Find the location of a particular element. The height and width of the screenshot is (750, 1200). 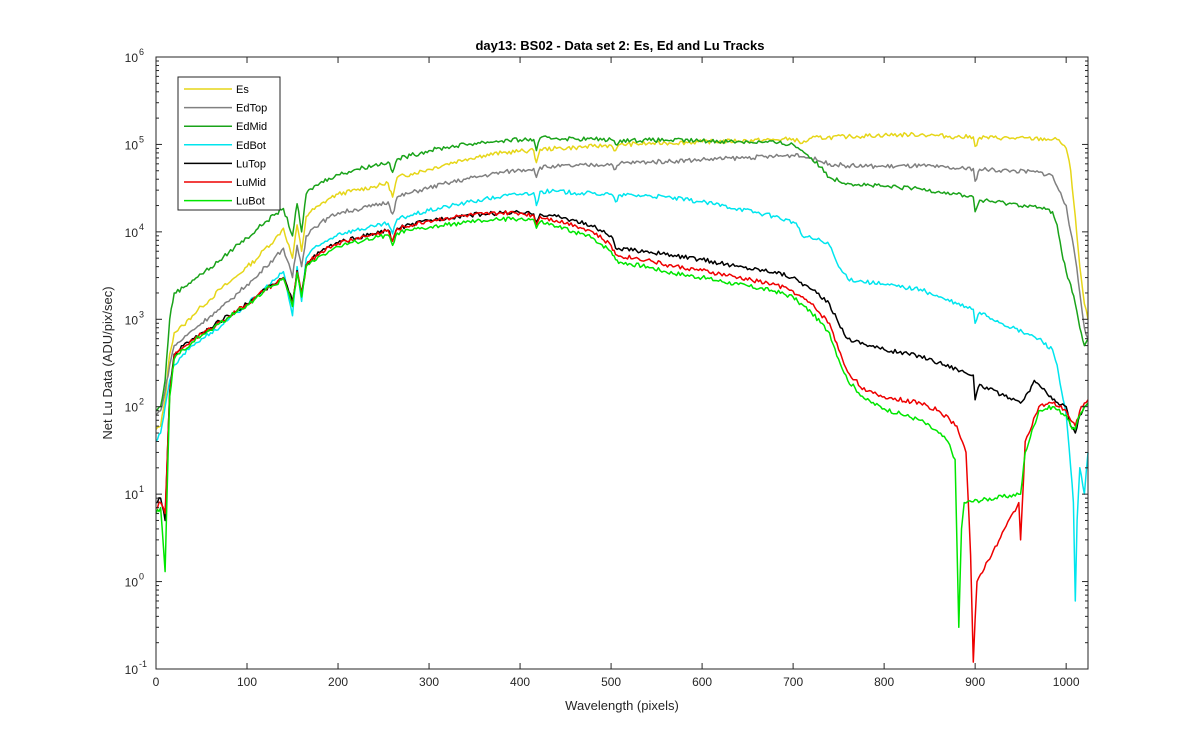

legend-label-edbot: EdBot is located at coordinates (251, 146).